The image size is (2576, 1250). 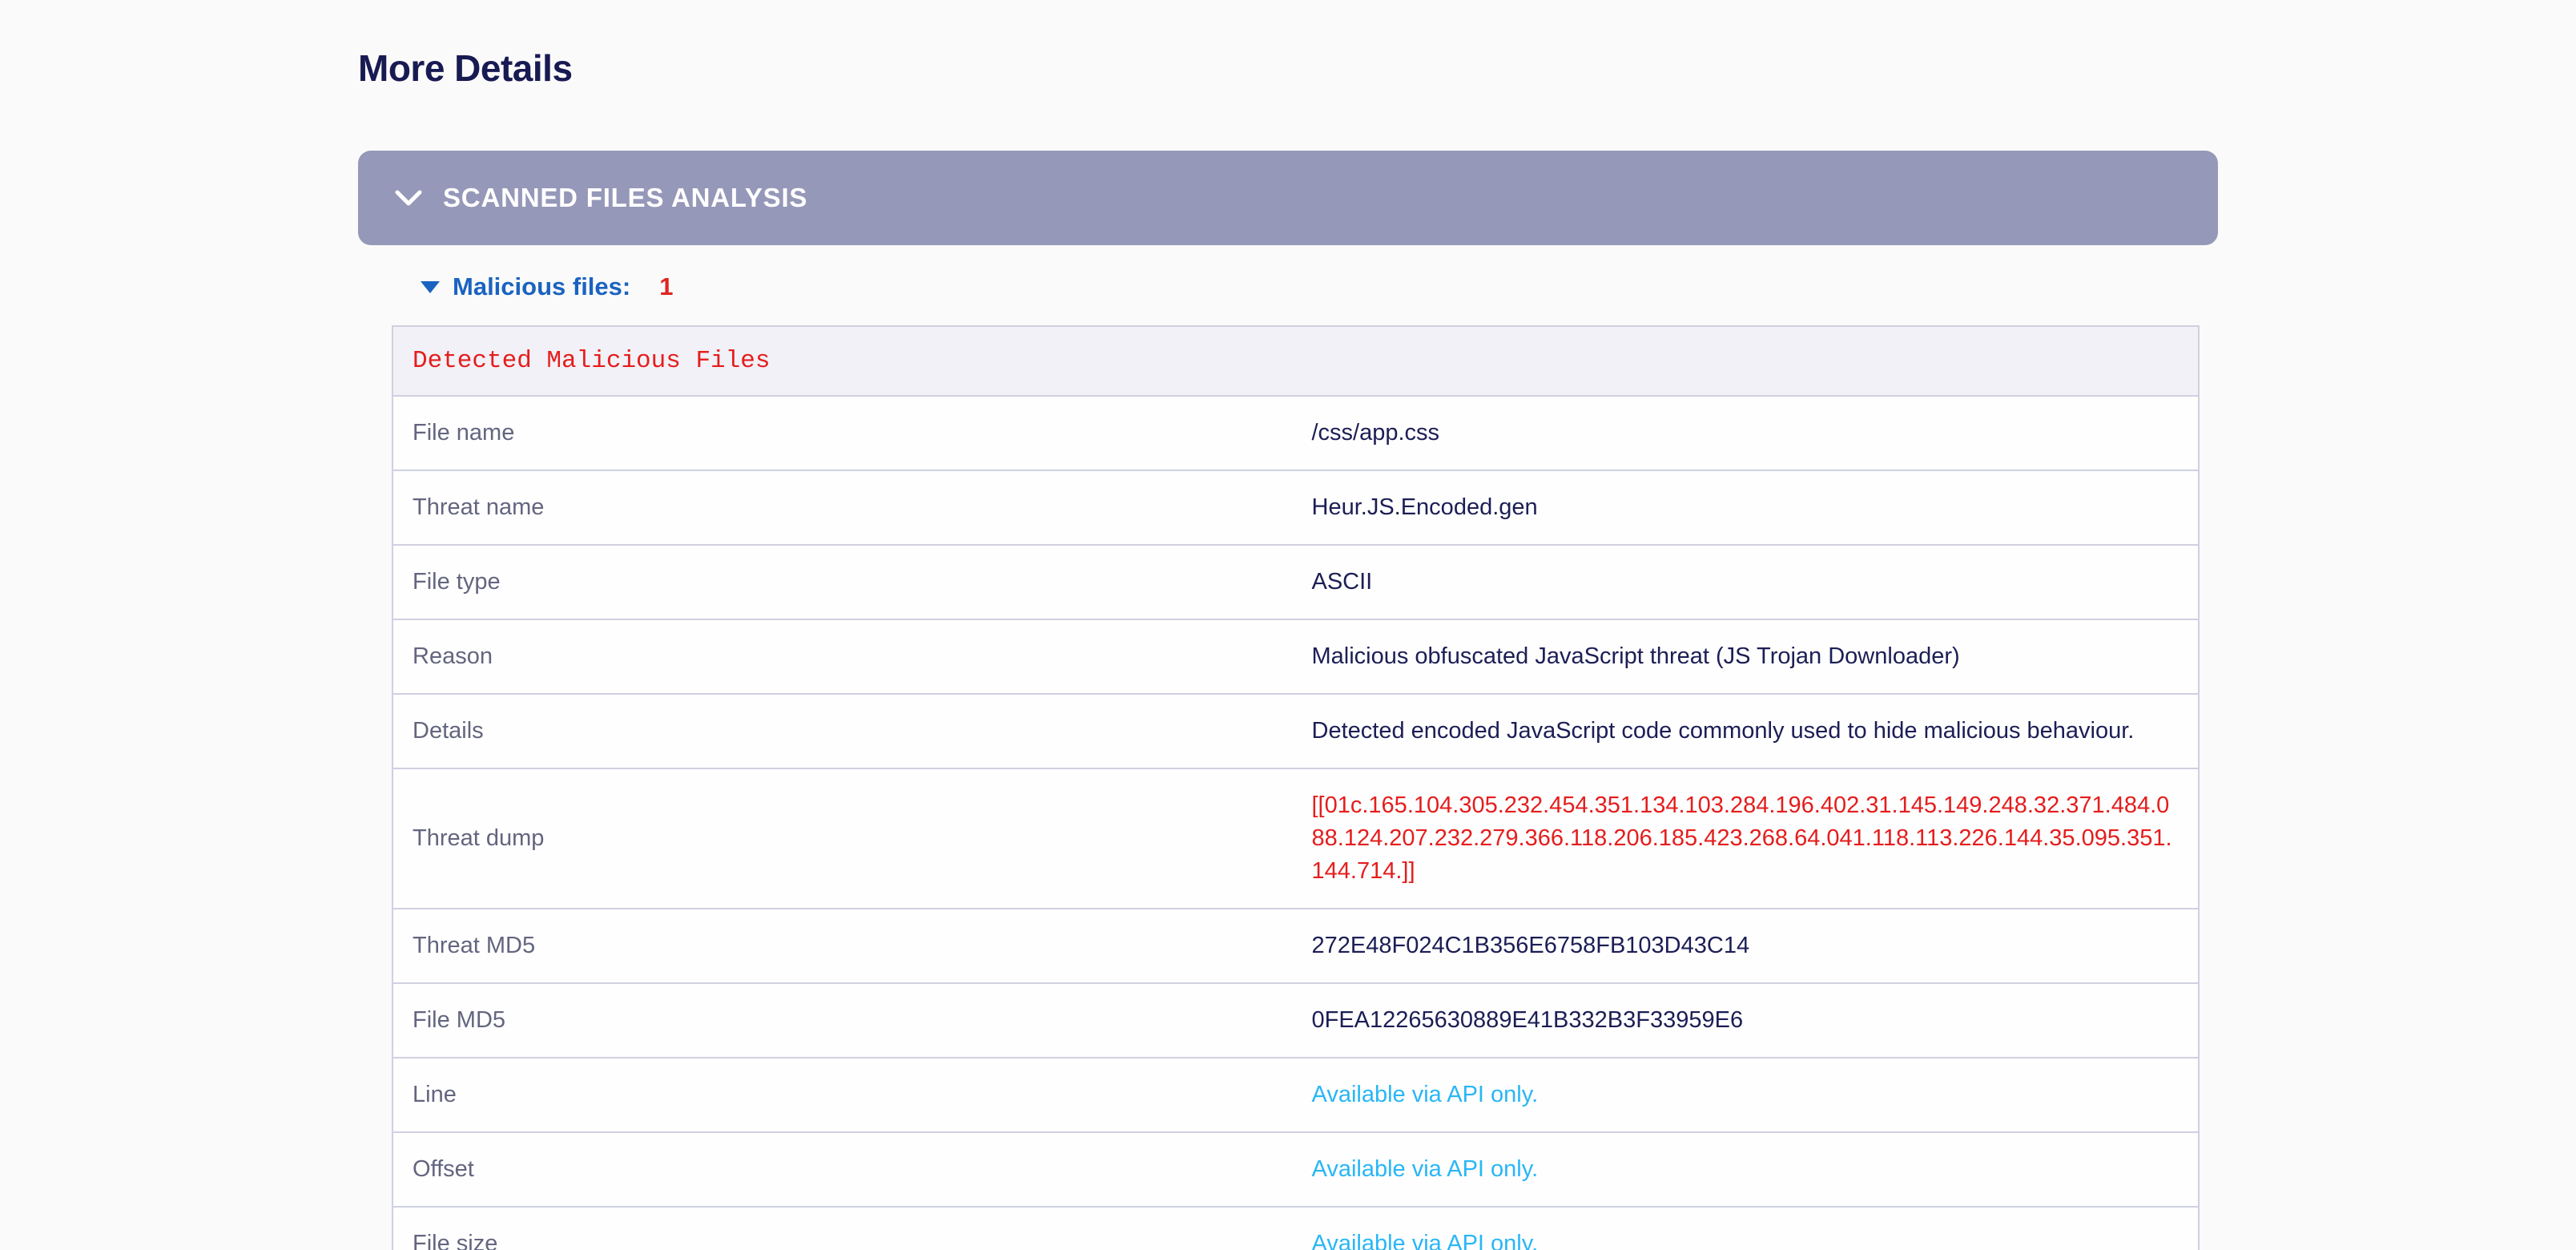 I want to click on row-value: 0FEA12265630889E41B332B3F33959E6, so click(x=1747, y=1020).